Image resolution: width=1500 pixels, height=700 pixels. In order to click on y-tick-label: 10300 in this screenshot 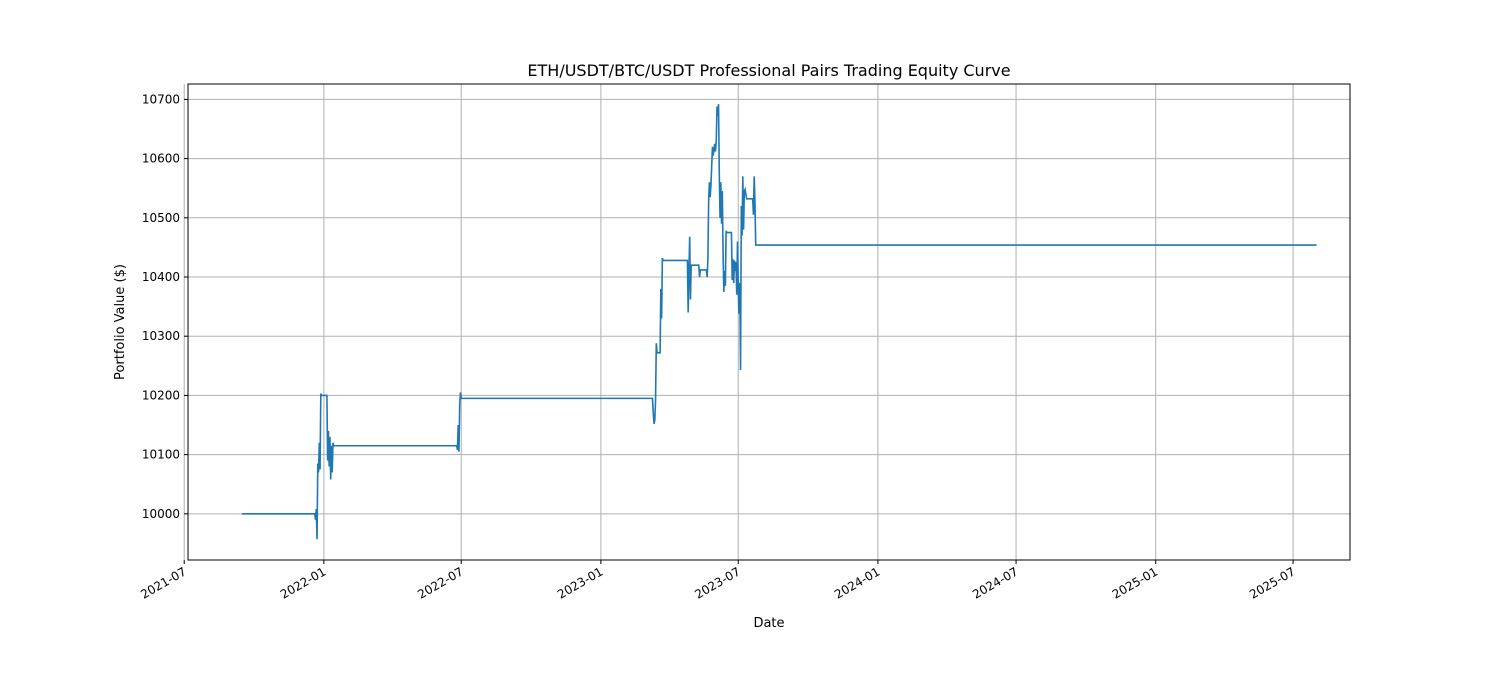, I will do `click(161, 336)`.